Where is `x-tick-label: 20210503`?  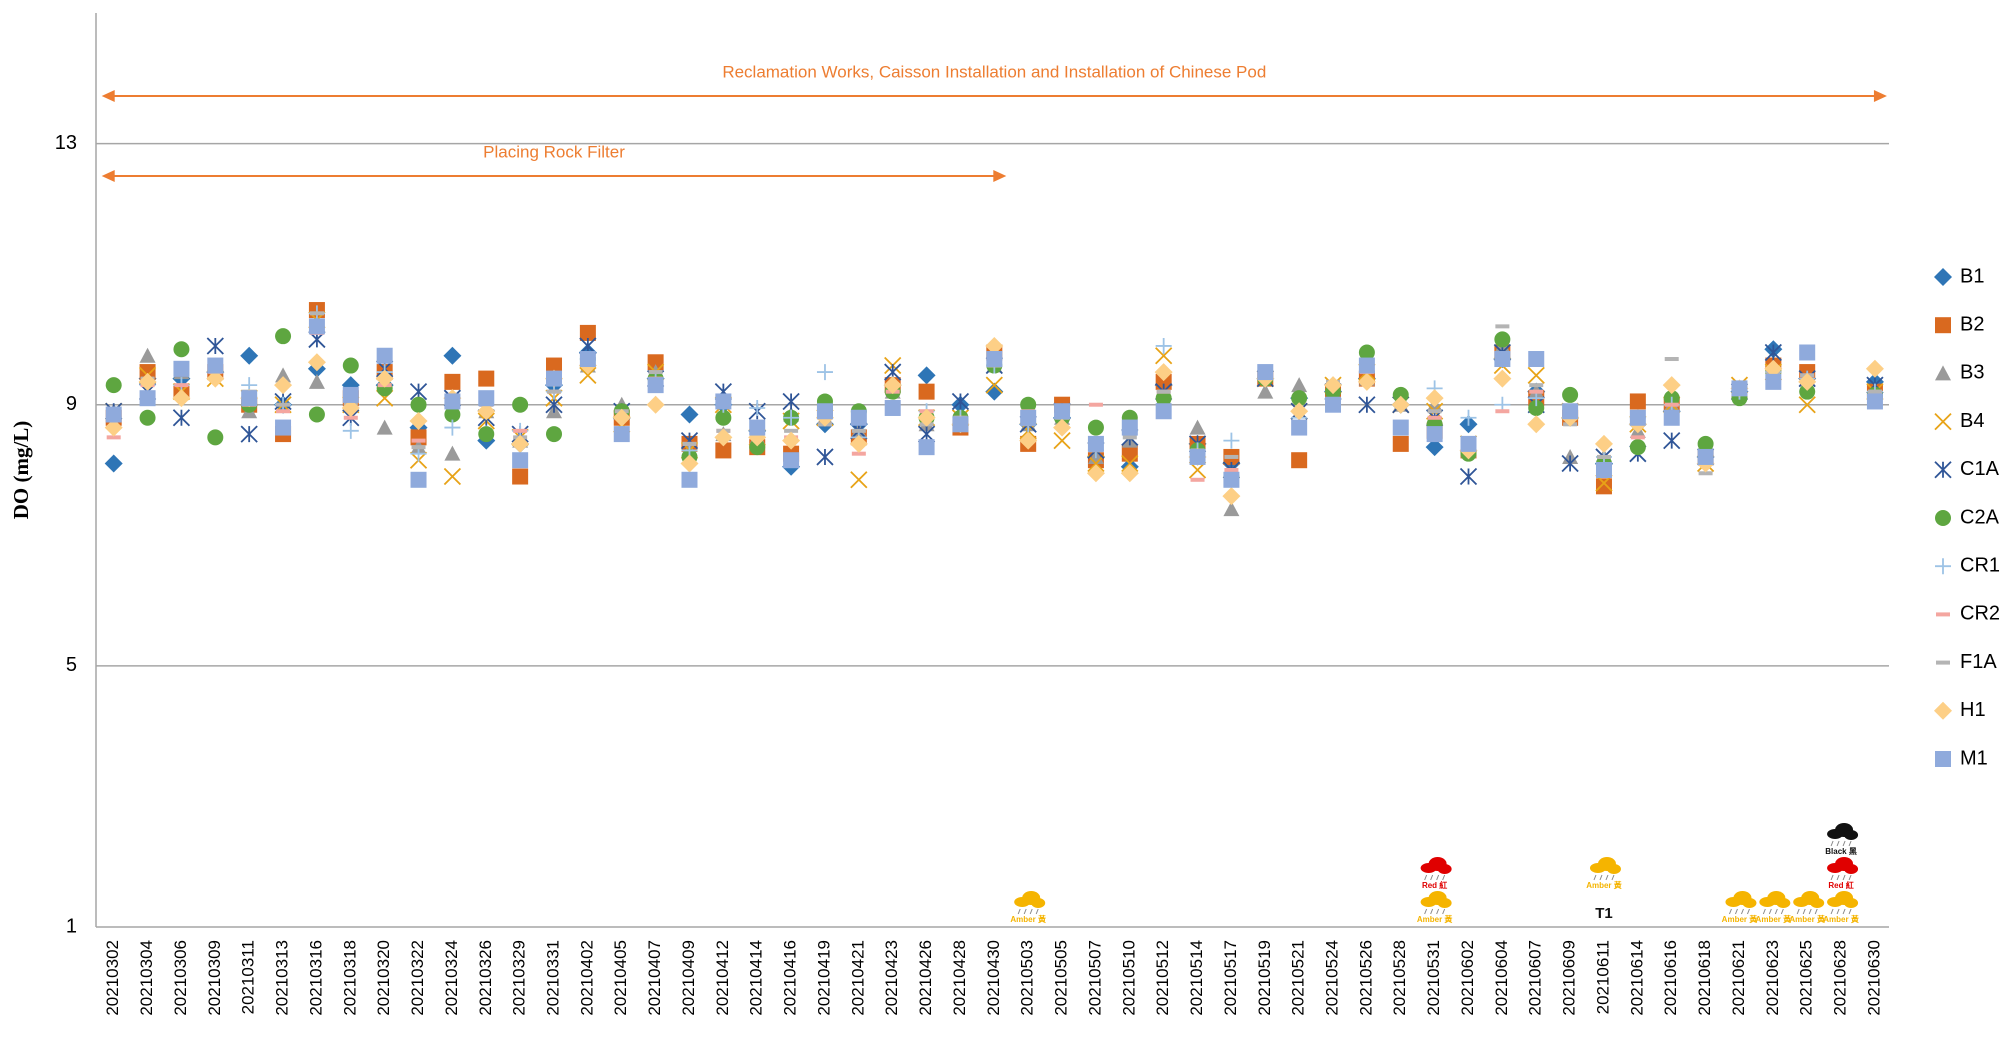 x-tick-label: 20210503 is located at coordinates (1027, 978).